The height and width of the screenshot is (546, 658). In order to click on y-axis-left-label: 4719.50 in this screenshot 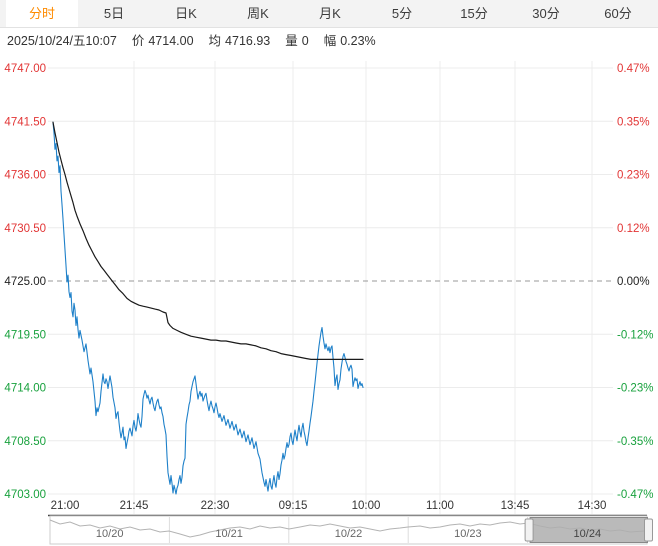, I will do `click(25, 335)`.